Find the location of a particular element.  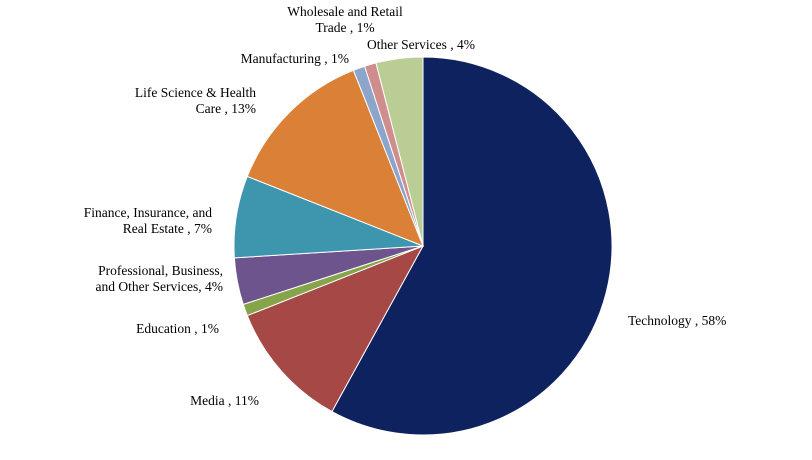

data-label-line: Other Services , 4% is located at coordinates (421, 44).